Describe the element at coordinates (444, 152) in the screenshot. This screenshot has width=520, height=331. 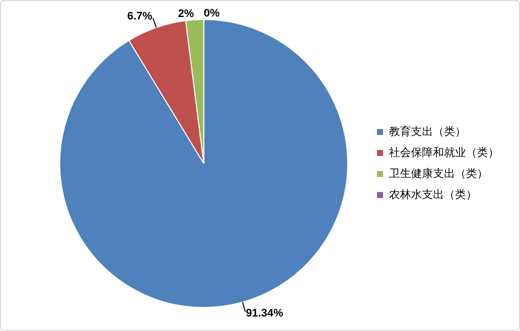
I see `legend-label: 社会保障和就业（类）` at that location.